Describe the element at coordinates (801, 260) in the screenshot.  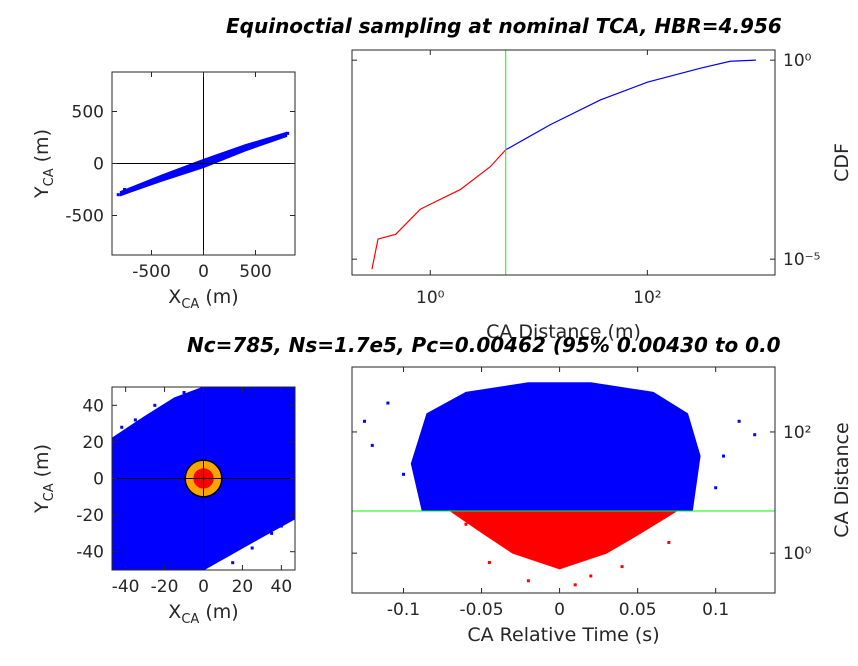
I see `y-tick-label: 10⁻⁵` at that location.